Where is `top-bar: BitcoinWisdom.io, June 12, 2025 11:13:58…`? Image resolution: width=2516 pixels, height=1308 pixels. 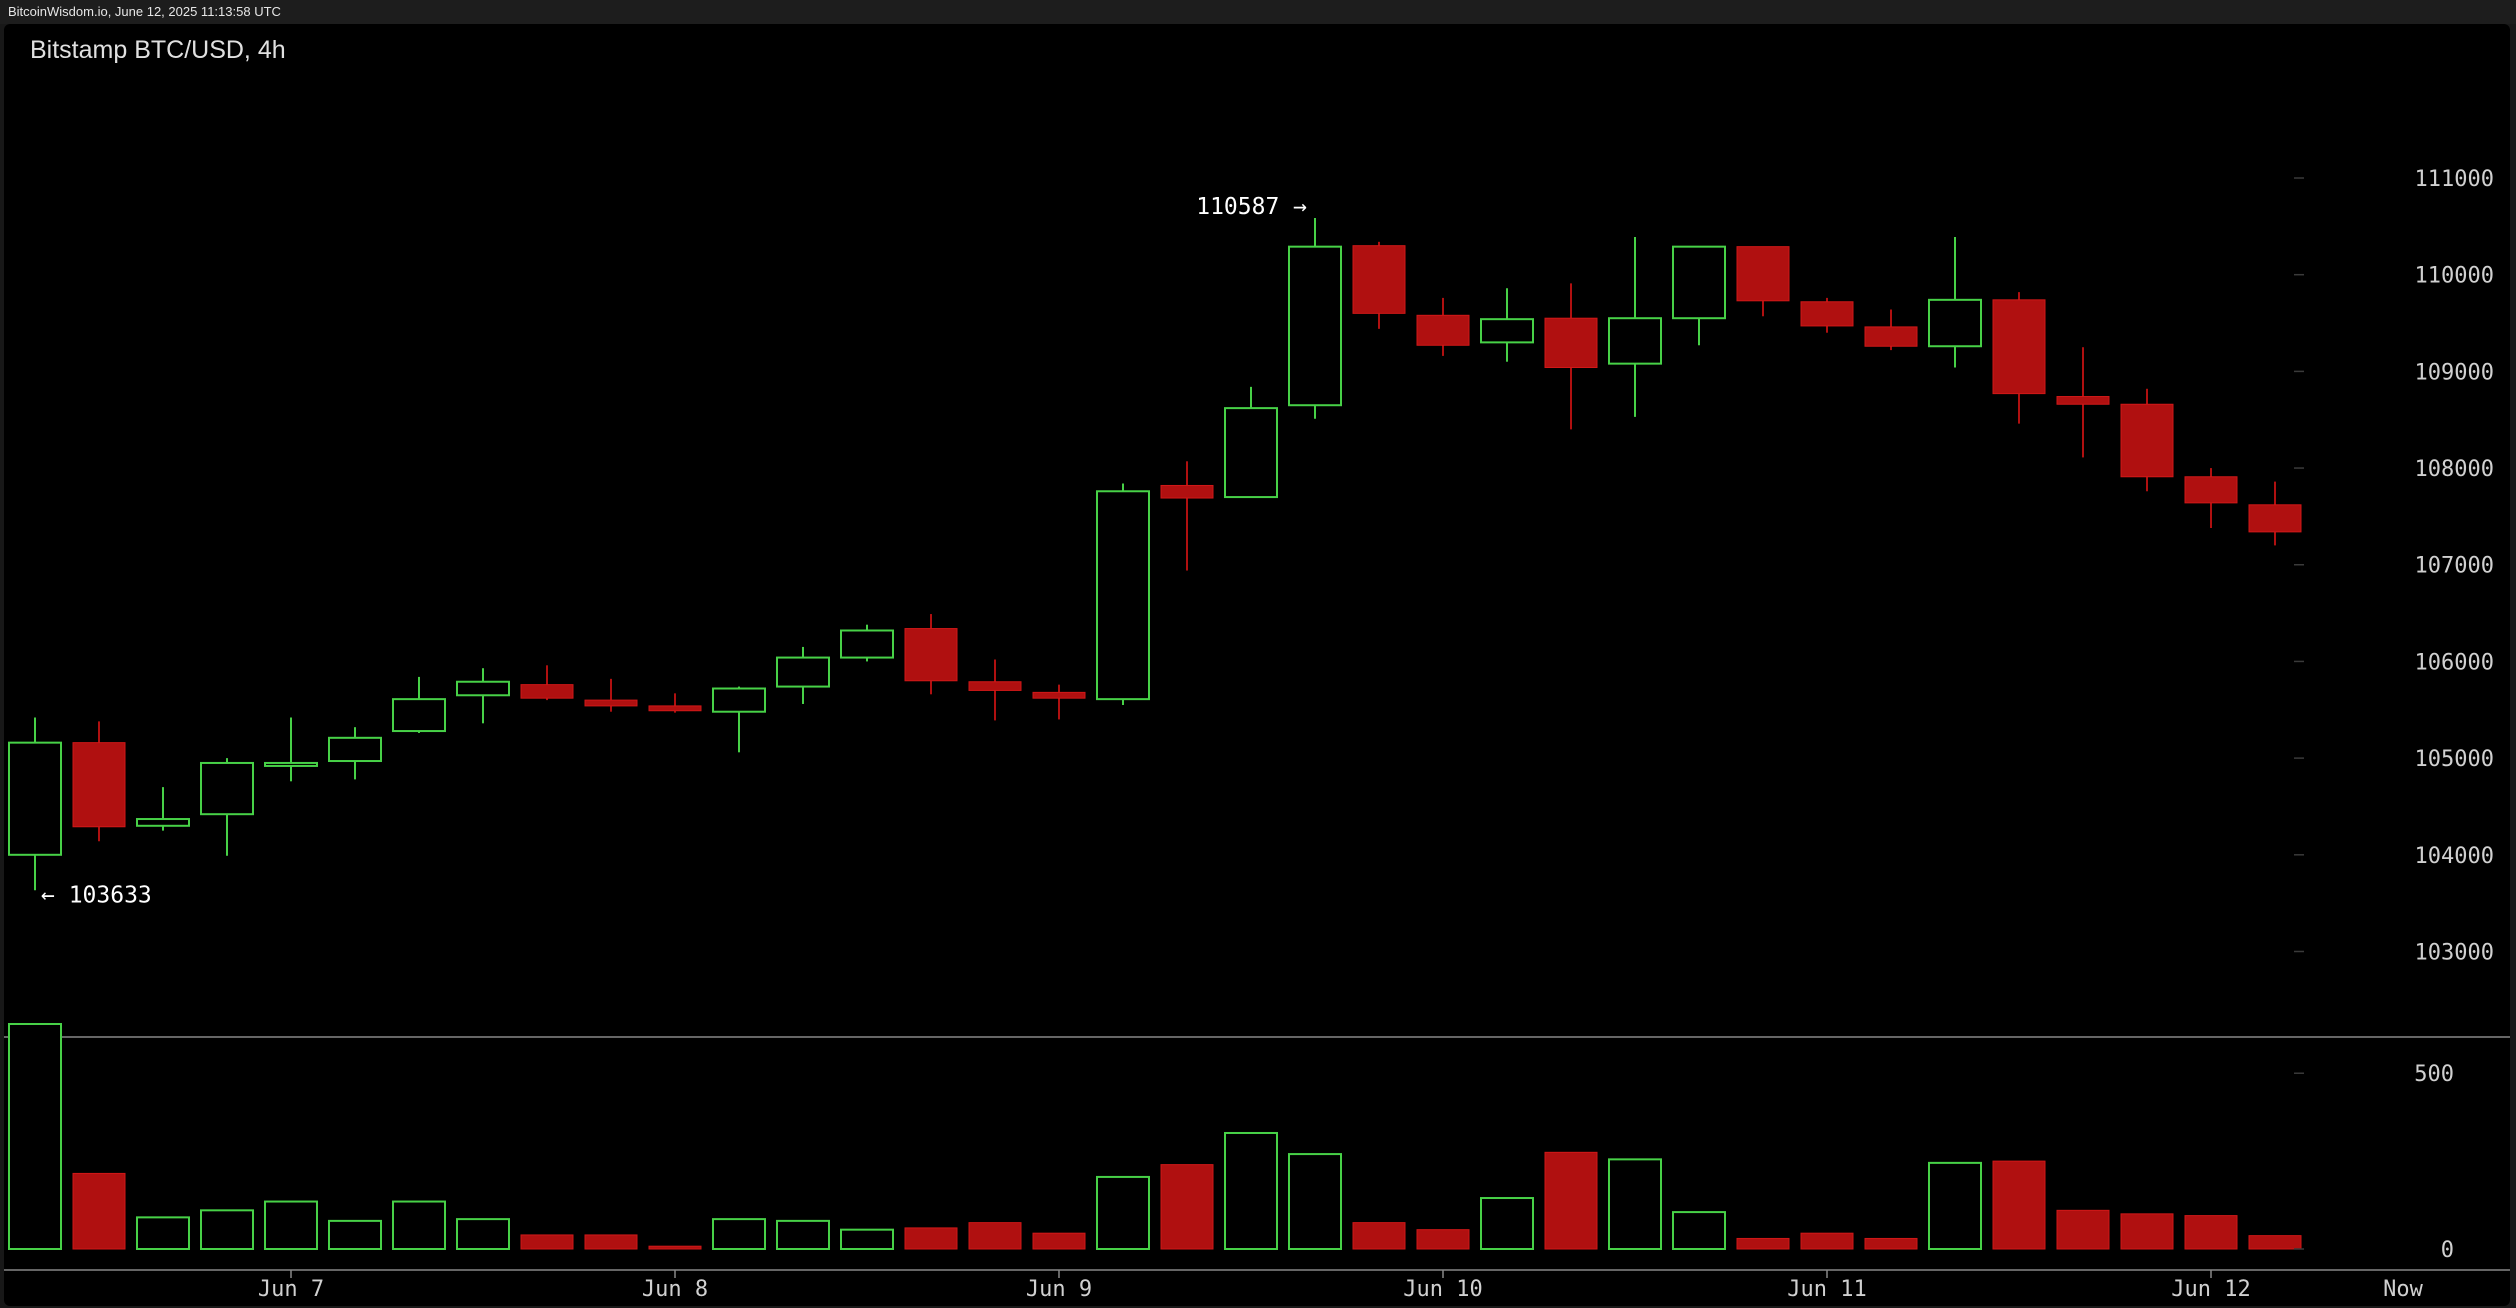
top-bar: BitcoinWisdom.io, June 12, 2025 11:13:58… is located at coordinates (1258, 12).